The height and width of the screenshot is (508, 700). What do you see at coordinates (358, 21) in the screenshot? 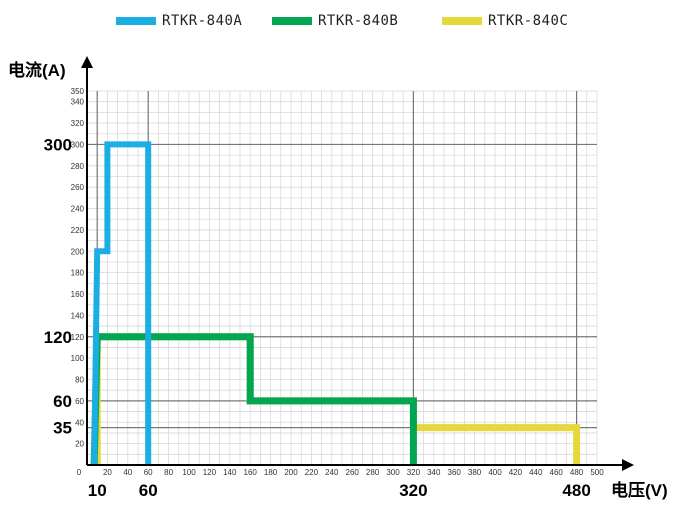
I see `legend-label-b: RTKR-840B` at bounding box center [358, 21].